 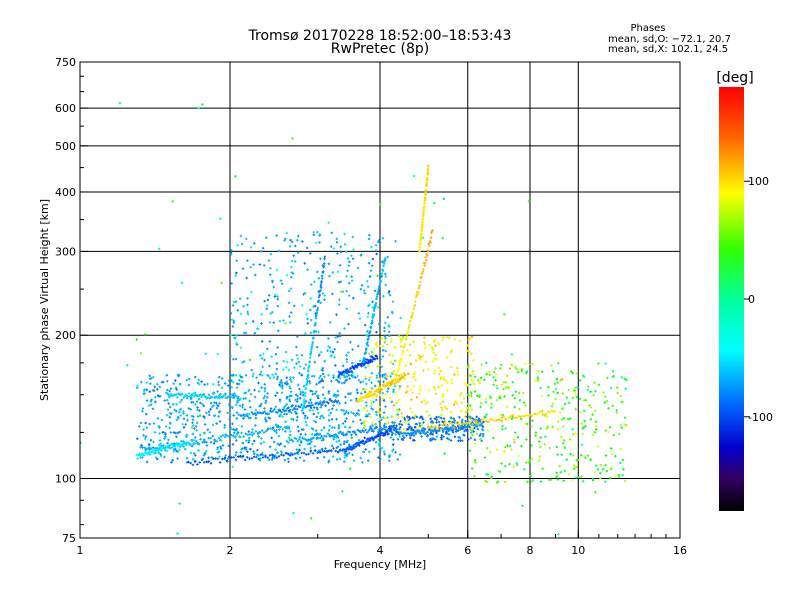 I want to click on x-tick-label: 2, so click(x=230, y=550).